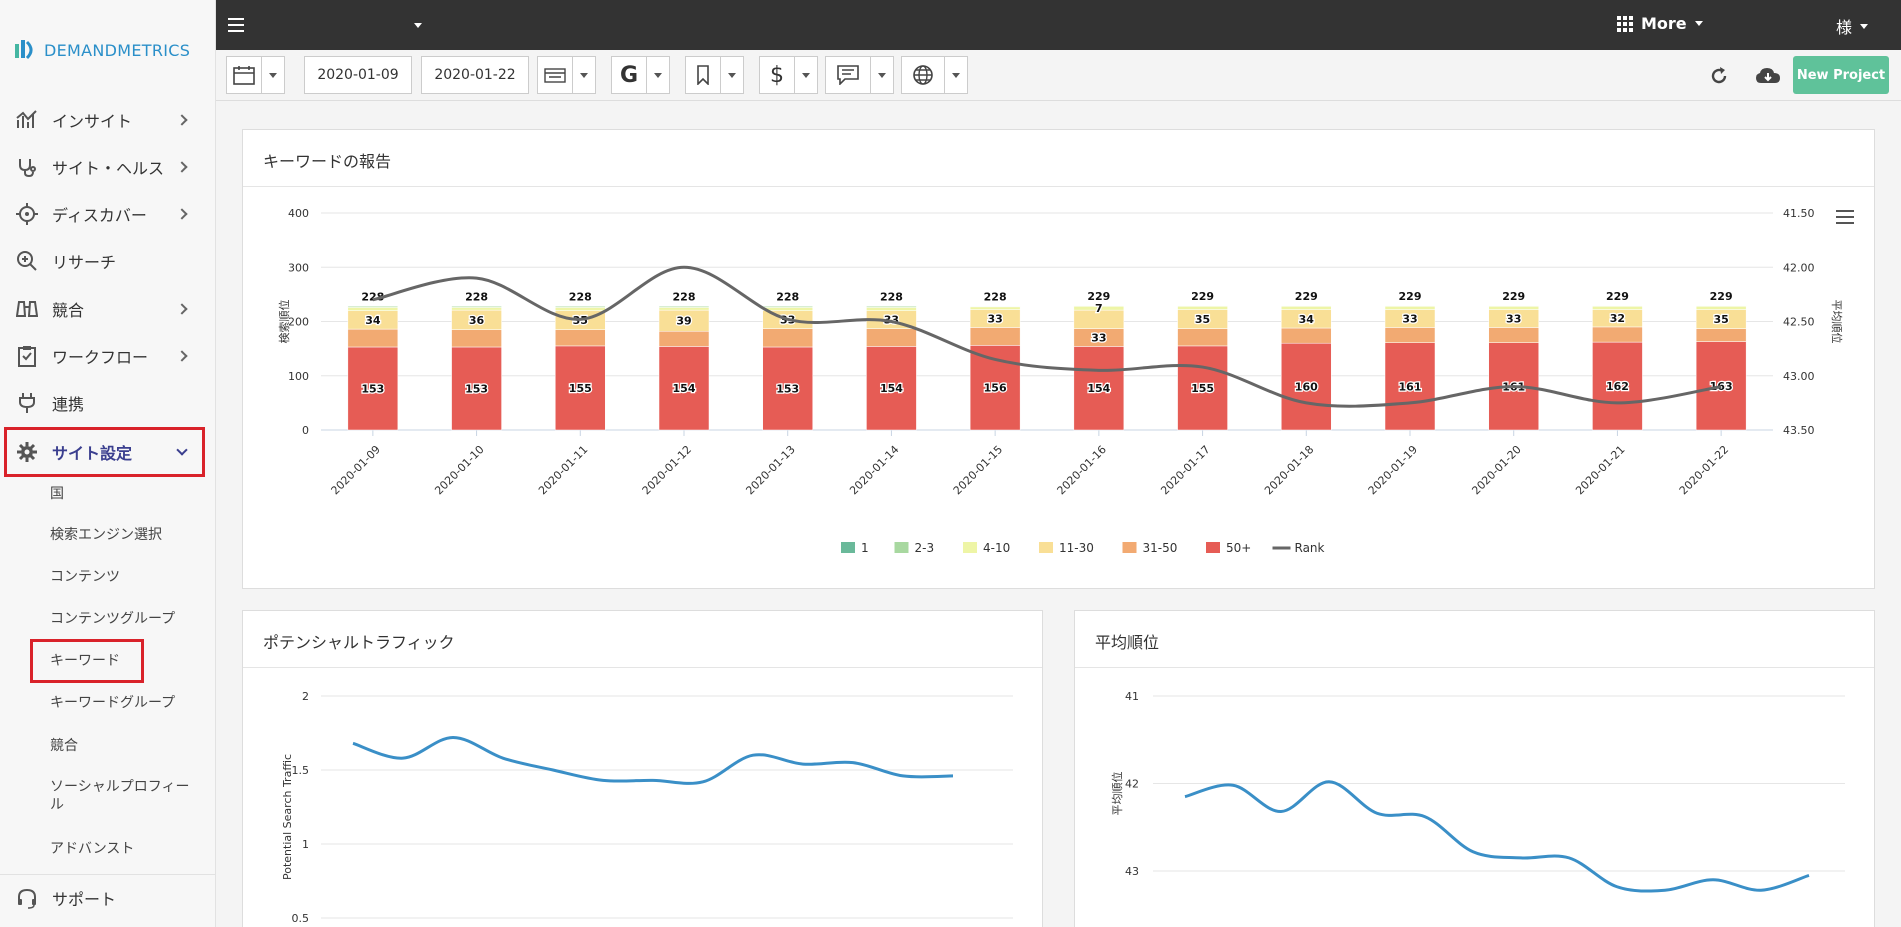 The height and width of the screenshot is (927, 1901). I want to click on nav-site-health: サイト・ヘルス, so click(108, 167).